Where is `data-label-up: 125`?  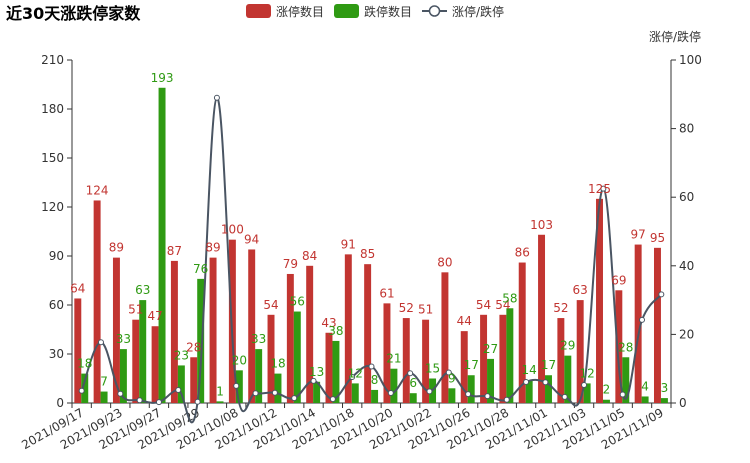 data-label-up: 125 is located at coordinates (599, 189).